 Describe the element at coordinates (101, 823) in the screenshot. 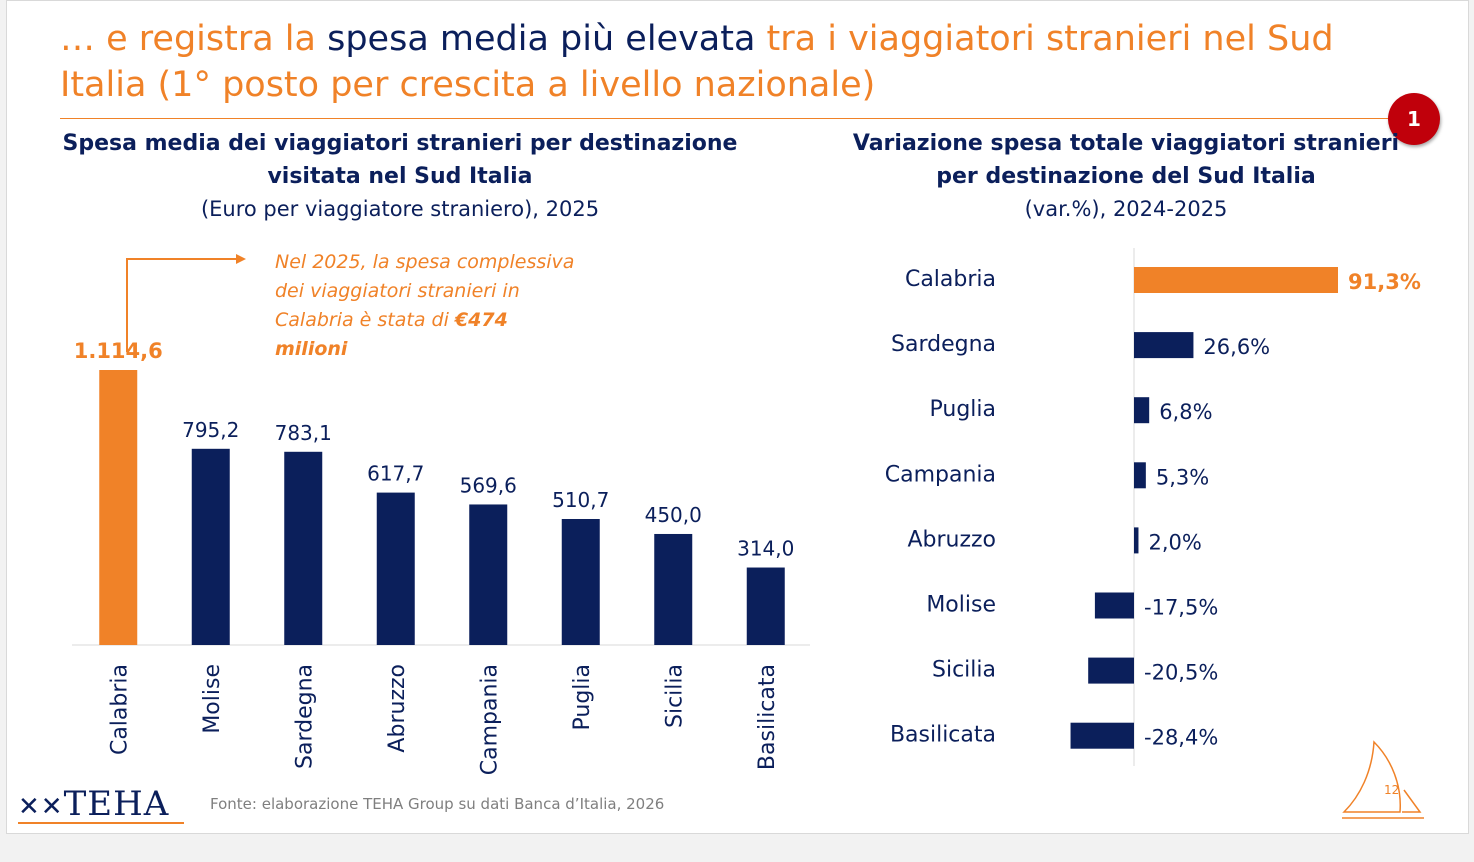

I see `logo-underline` at that location.